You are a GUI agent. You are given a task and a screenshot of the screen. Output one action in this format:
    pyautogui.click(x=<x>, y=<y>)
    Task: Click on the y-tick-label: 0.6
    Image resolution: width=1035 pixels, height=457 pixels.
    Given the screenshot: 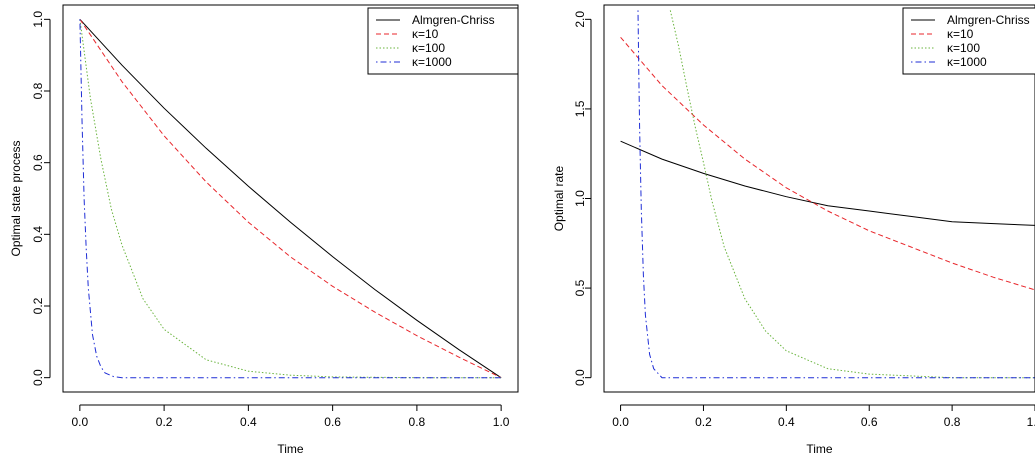 What is the action you would take?
    pyautogui.click(x=38, y=162)
    